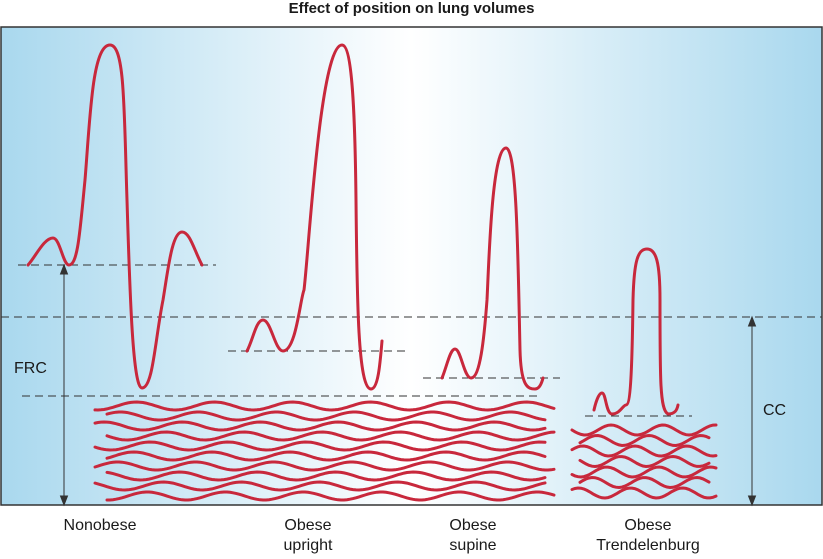 The height and width of the screenshot is (559, 823). What do you see at coordinates (636, 331) in the screenshot?
I see `obese-trendelenburg-trace` at bounding box center [636, 331].